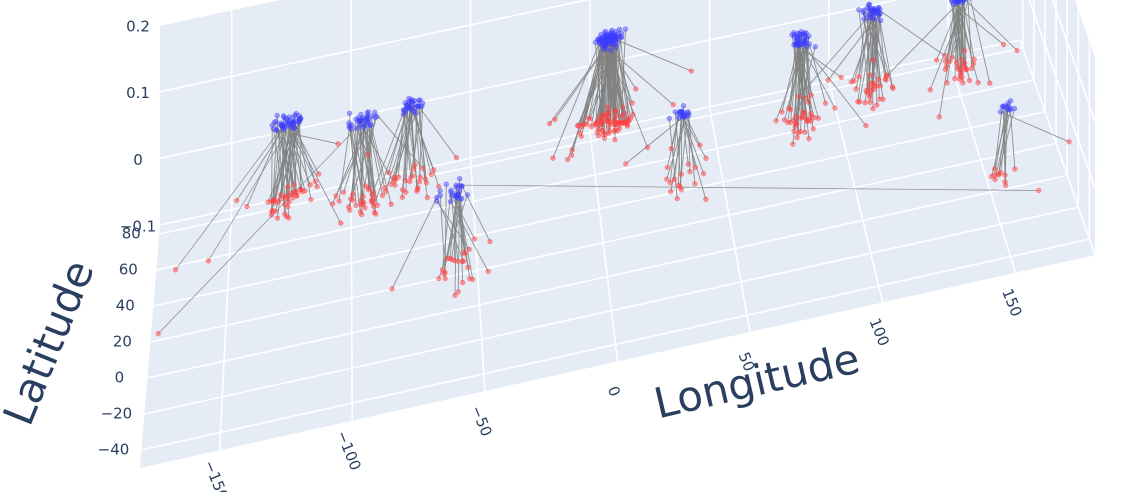 The height and width of the screenshot is (496, 1135). What do you see at coordinates (614, 392) in the screenshot?
I see `x-tick-label: 0` at bounding box center [614, 392].